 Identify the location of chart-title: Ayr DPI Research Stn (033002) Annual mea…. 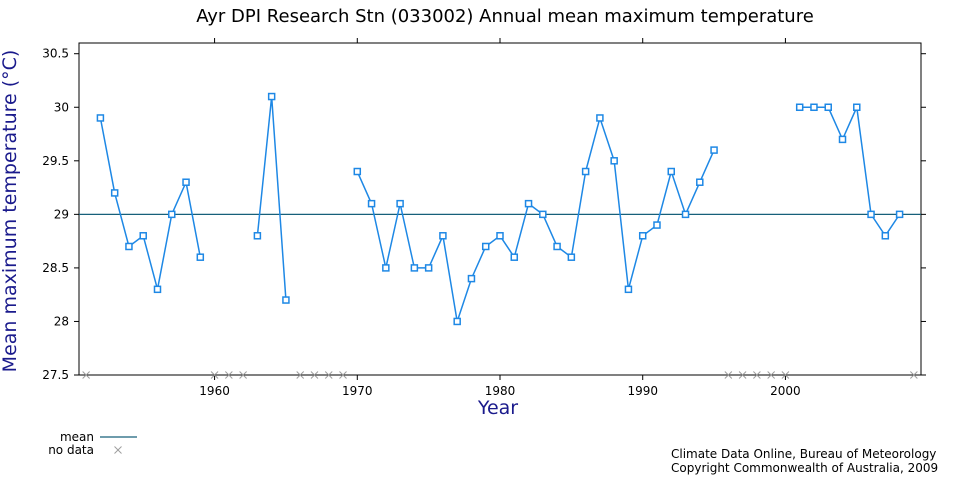
(505, 16).